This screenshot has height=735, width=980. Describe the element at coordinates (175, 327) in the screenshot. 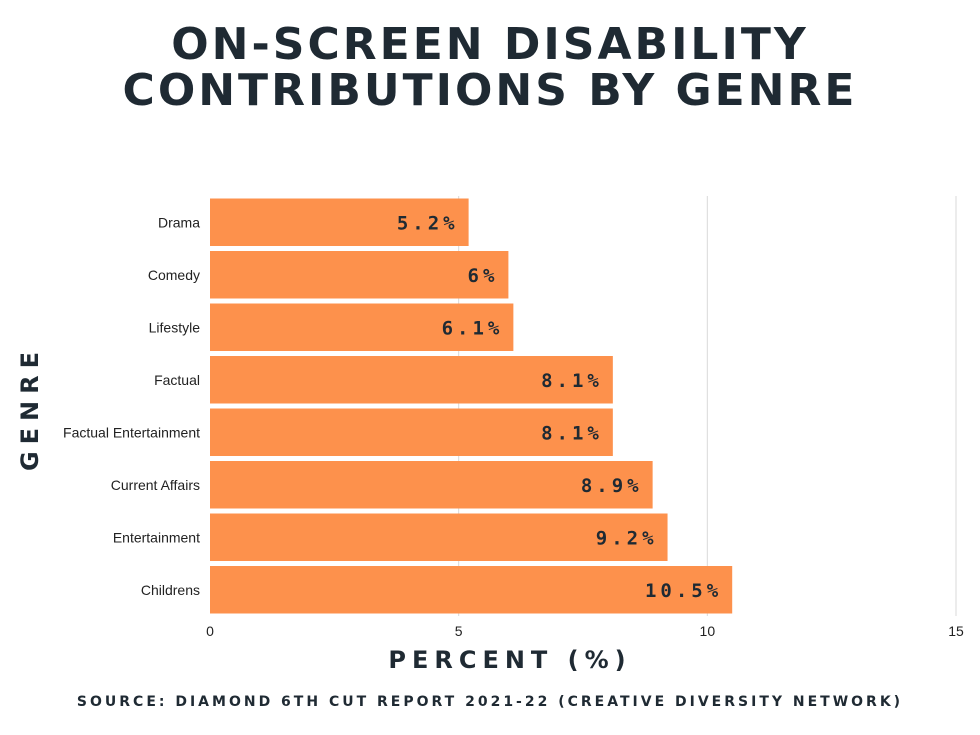

I see `category-label-2: Lifestyle` at that location.